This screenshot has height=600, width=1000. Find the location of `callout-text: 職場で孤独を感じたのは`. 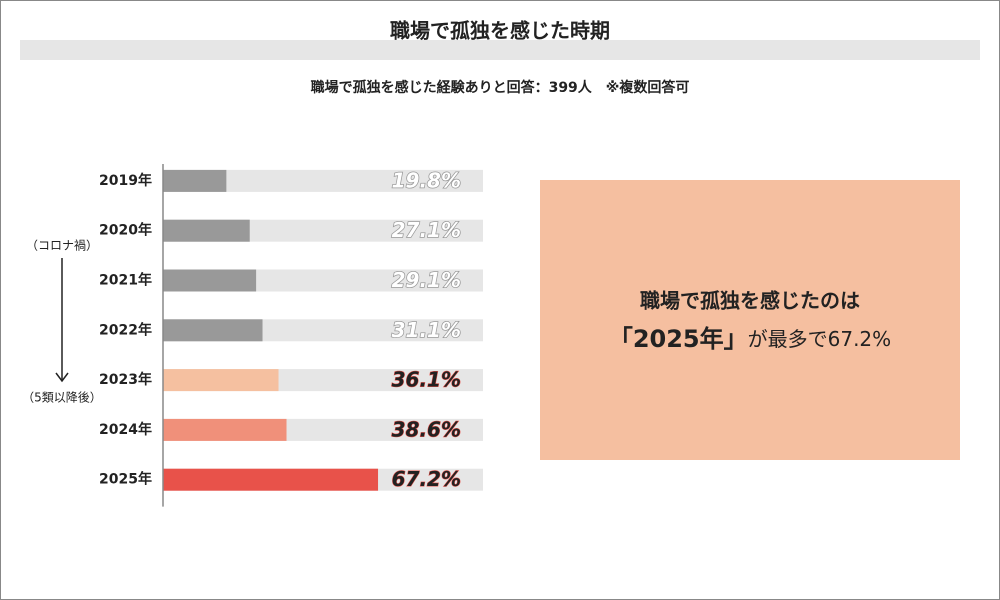

callout-text: 職場で孤独を感じたのは is located at coordinates (750, 301).